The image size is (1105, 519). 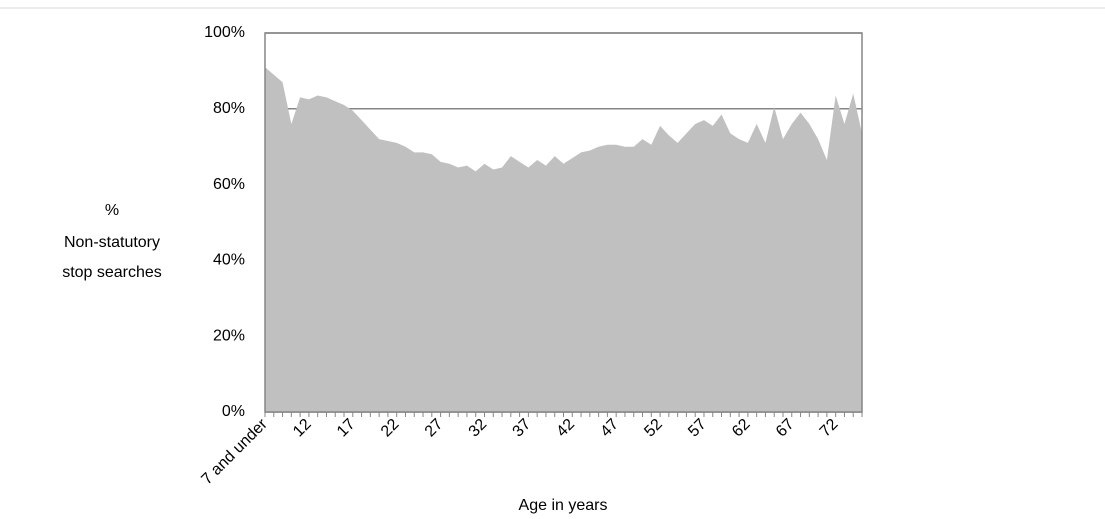 I want to click on y-tick-label: 60%, so click(x=229, y=184).